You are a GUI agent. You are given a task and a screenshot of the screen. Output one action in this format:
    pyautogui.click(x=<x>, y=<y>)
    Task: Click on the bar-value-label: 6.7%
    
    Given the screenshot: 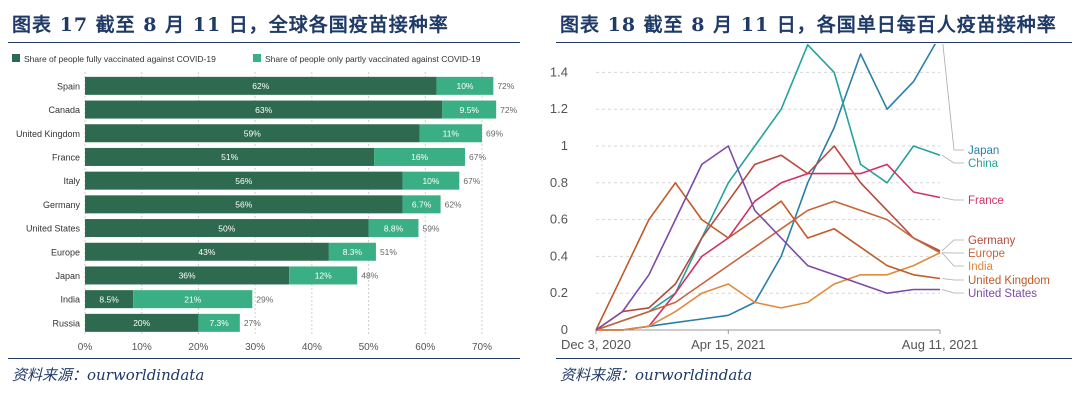 What is the action you would take?
    pyautogui.click(x=422, y=205)
    